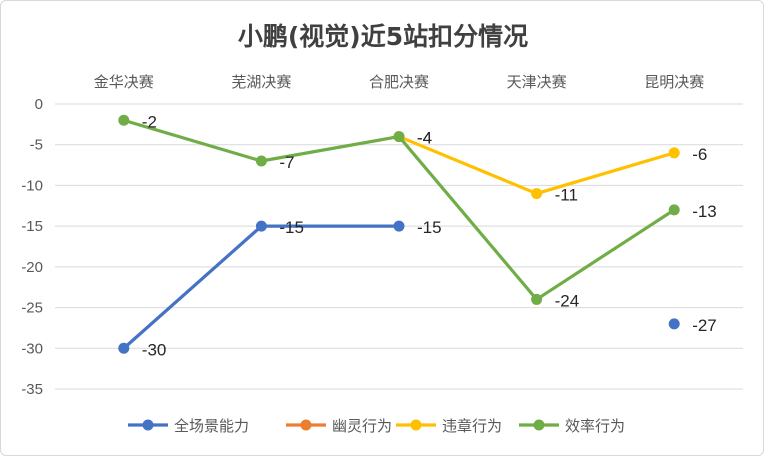 This screenshot has width=764, height=457. Describe the element at coordinates (536, 165) in the screenshot. I see `series-违章行为` at that location.